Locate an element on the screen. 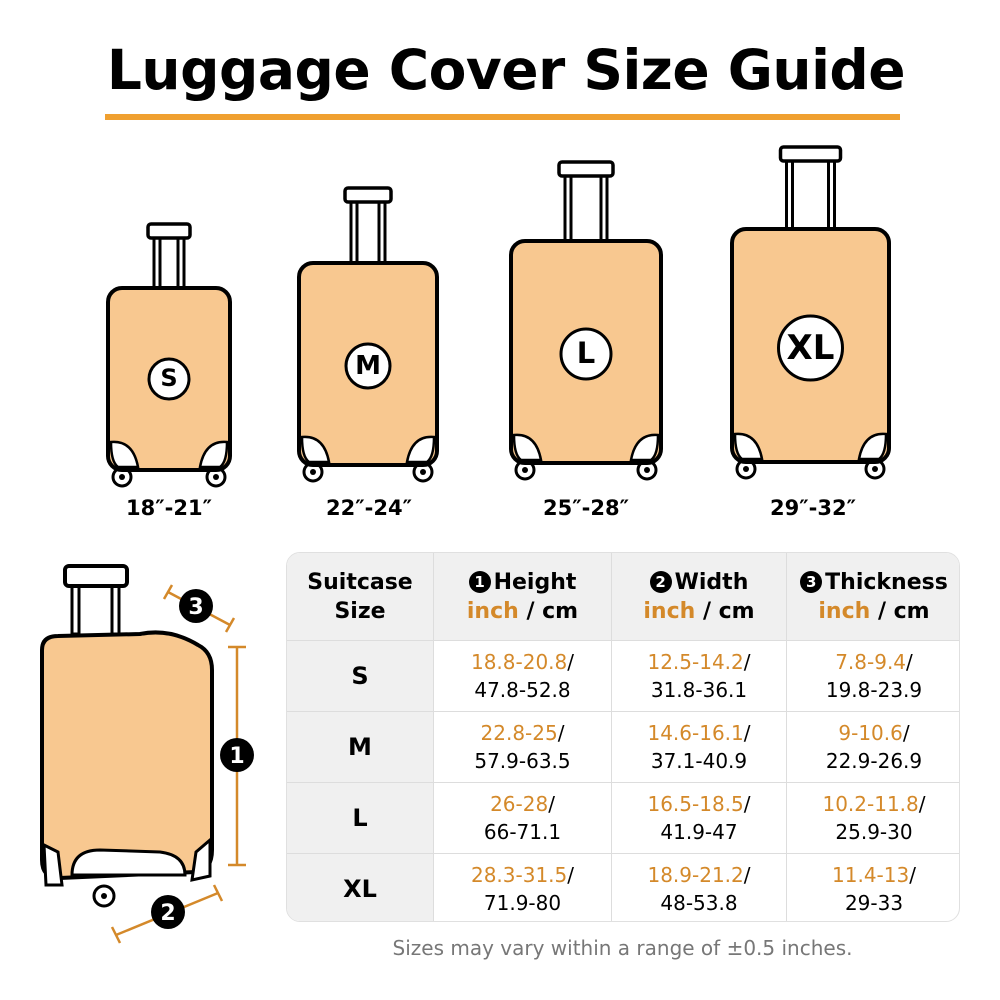 This screenshot has width=1000, height=1000. row-size-label: M is located at coordinates (360, 747).